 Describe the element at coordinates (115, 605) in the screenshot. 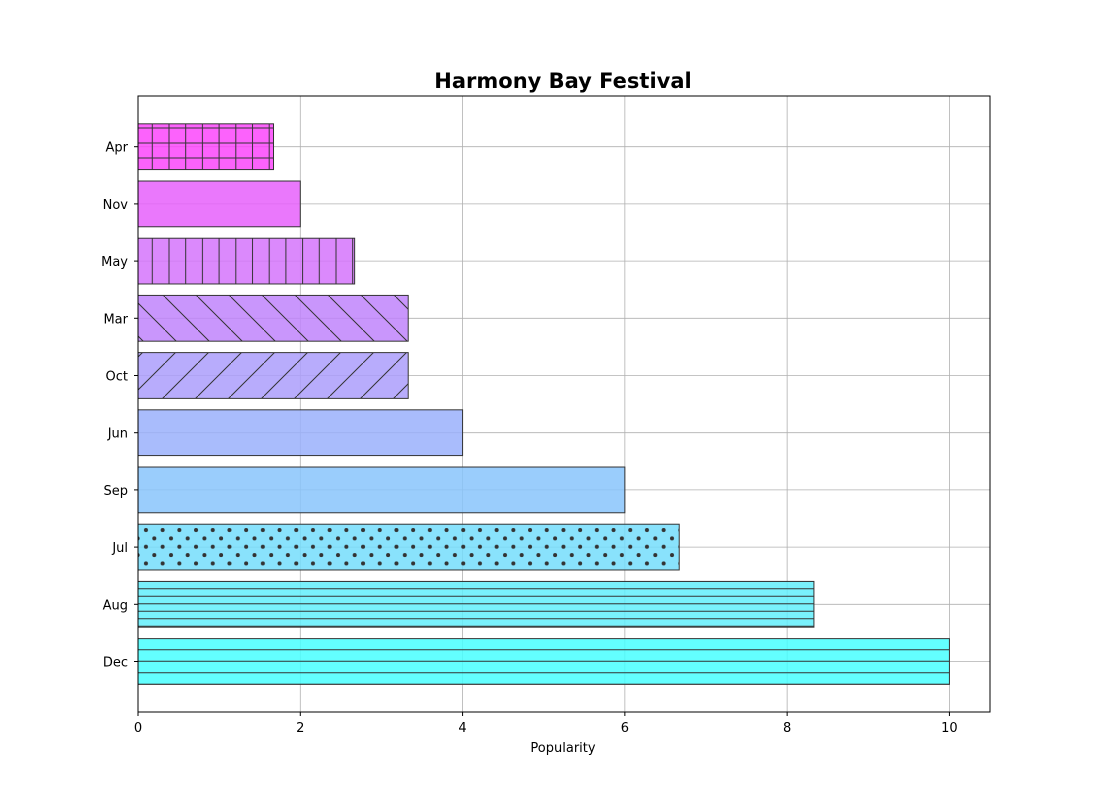

I see `y-tick-label: Aug` at that location.